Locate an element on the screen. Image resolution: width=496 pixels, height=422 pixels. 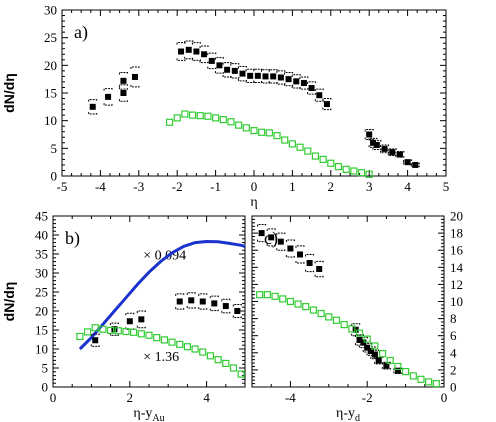
x-tick-label: 0 is located at coordinates (444, 397).